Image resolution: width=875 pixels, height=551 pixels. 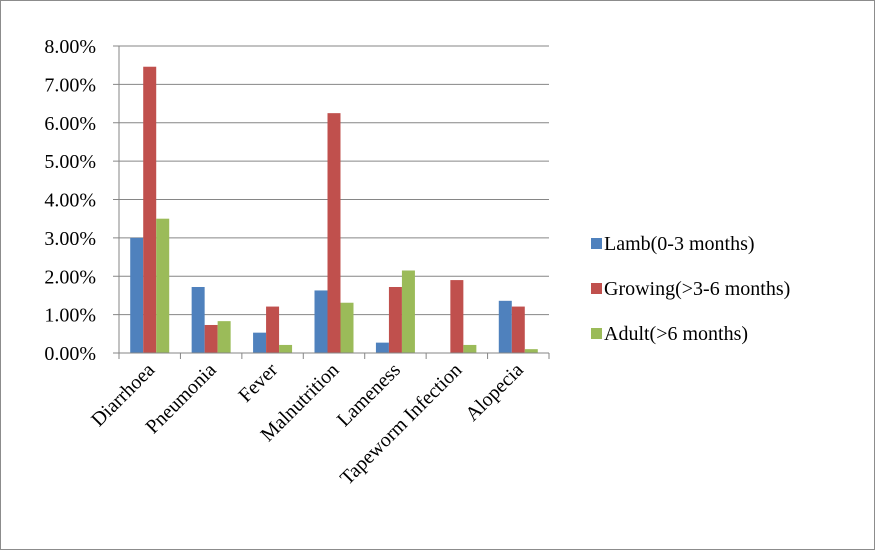 What do you see at coordinates (697, 289) in the screenshot?
I see `legend-label: Growing(>3-6 months)` at bounding box center [697, 289].